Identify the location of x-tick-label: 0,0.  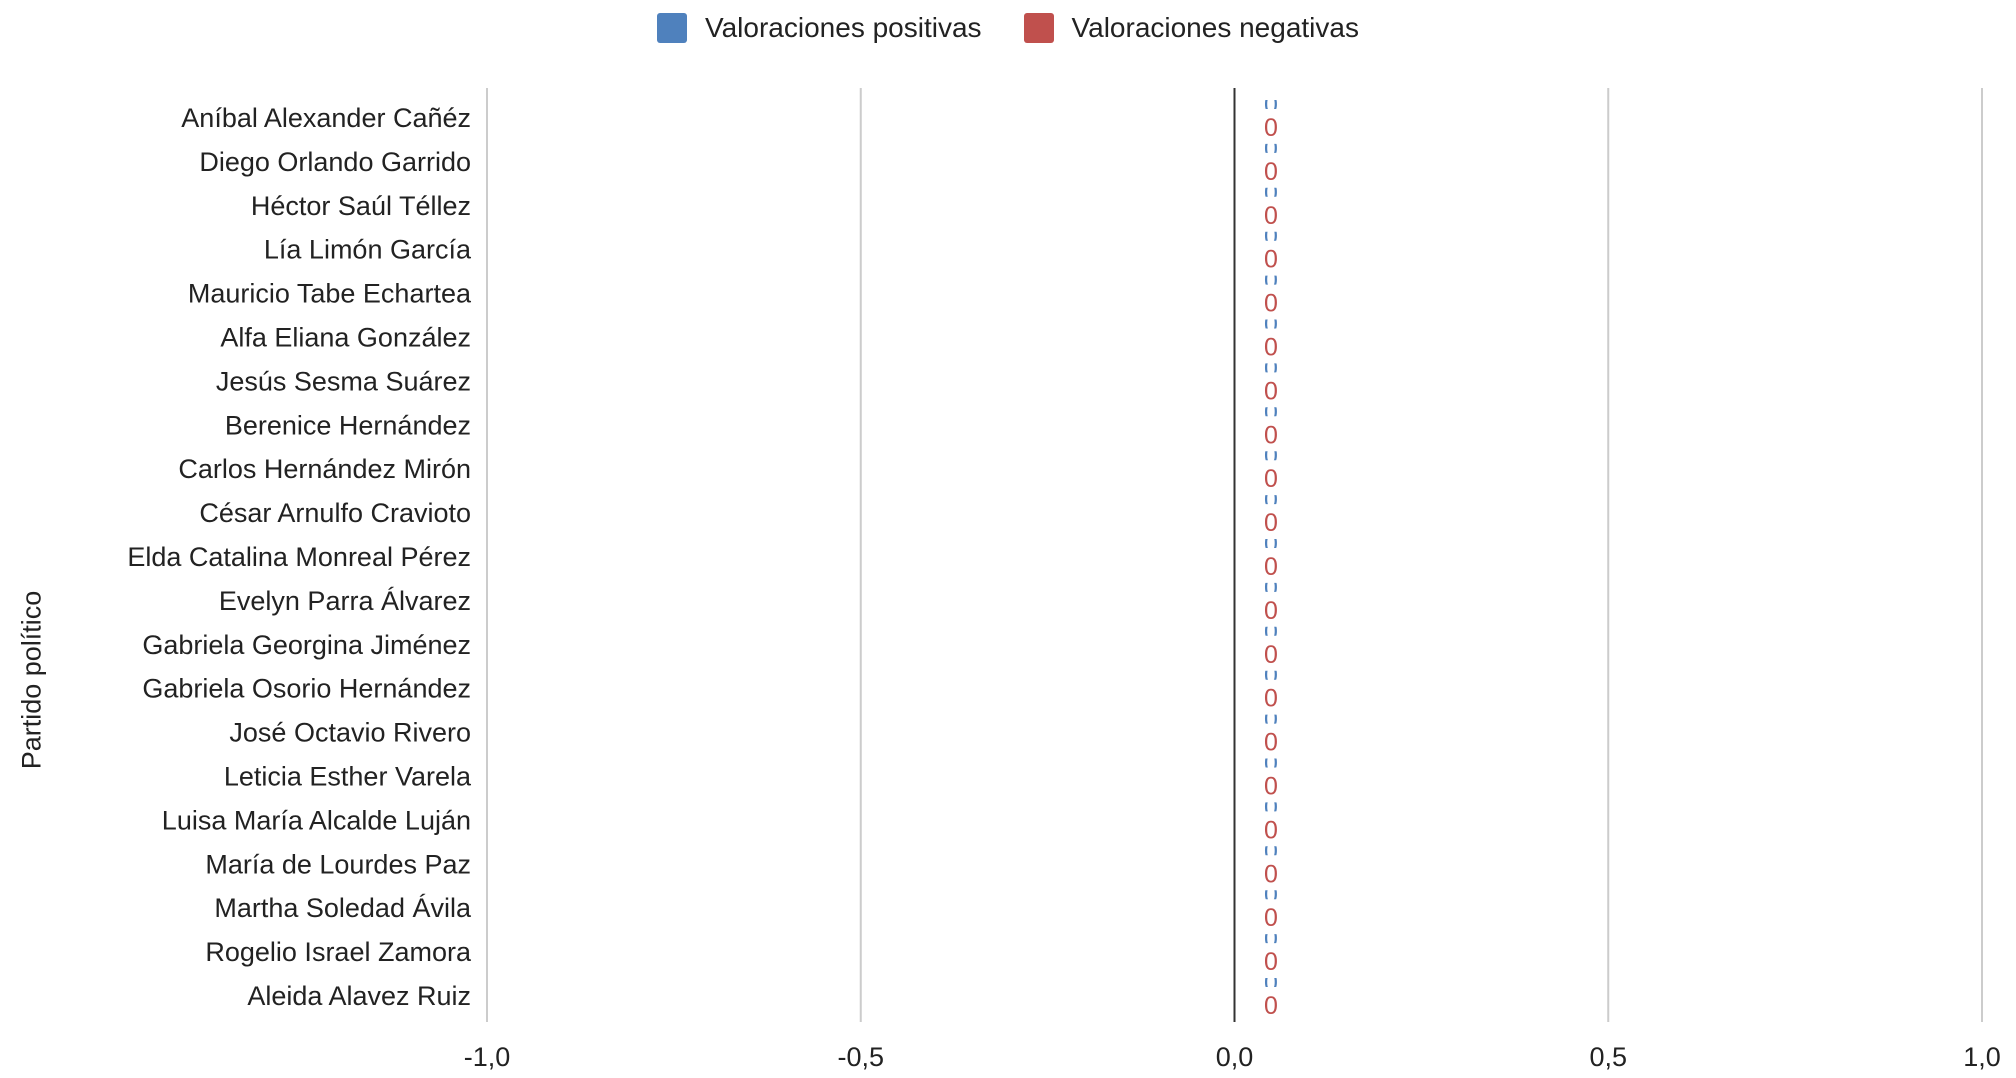
(1235, 1057).